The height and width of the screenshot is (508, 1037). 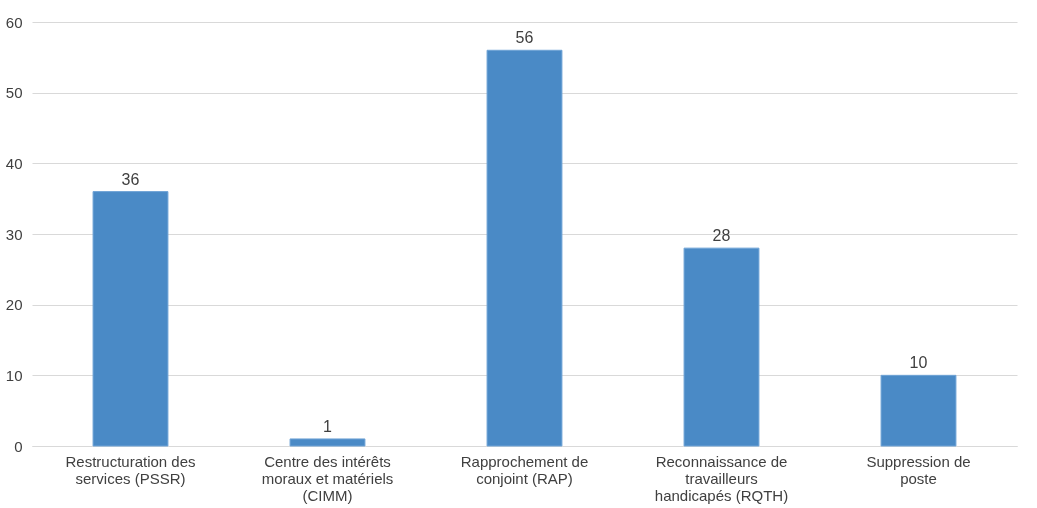 What do you see at coordinates (130, 179) in the screenshot?
I see `data-label: 36` at bounding box center [130, 179].